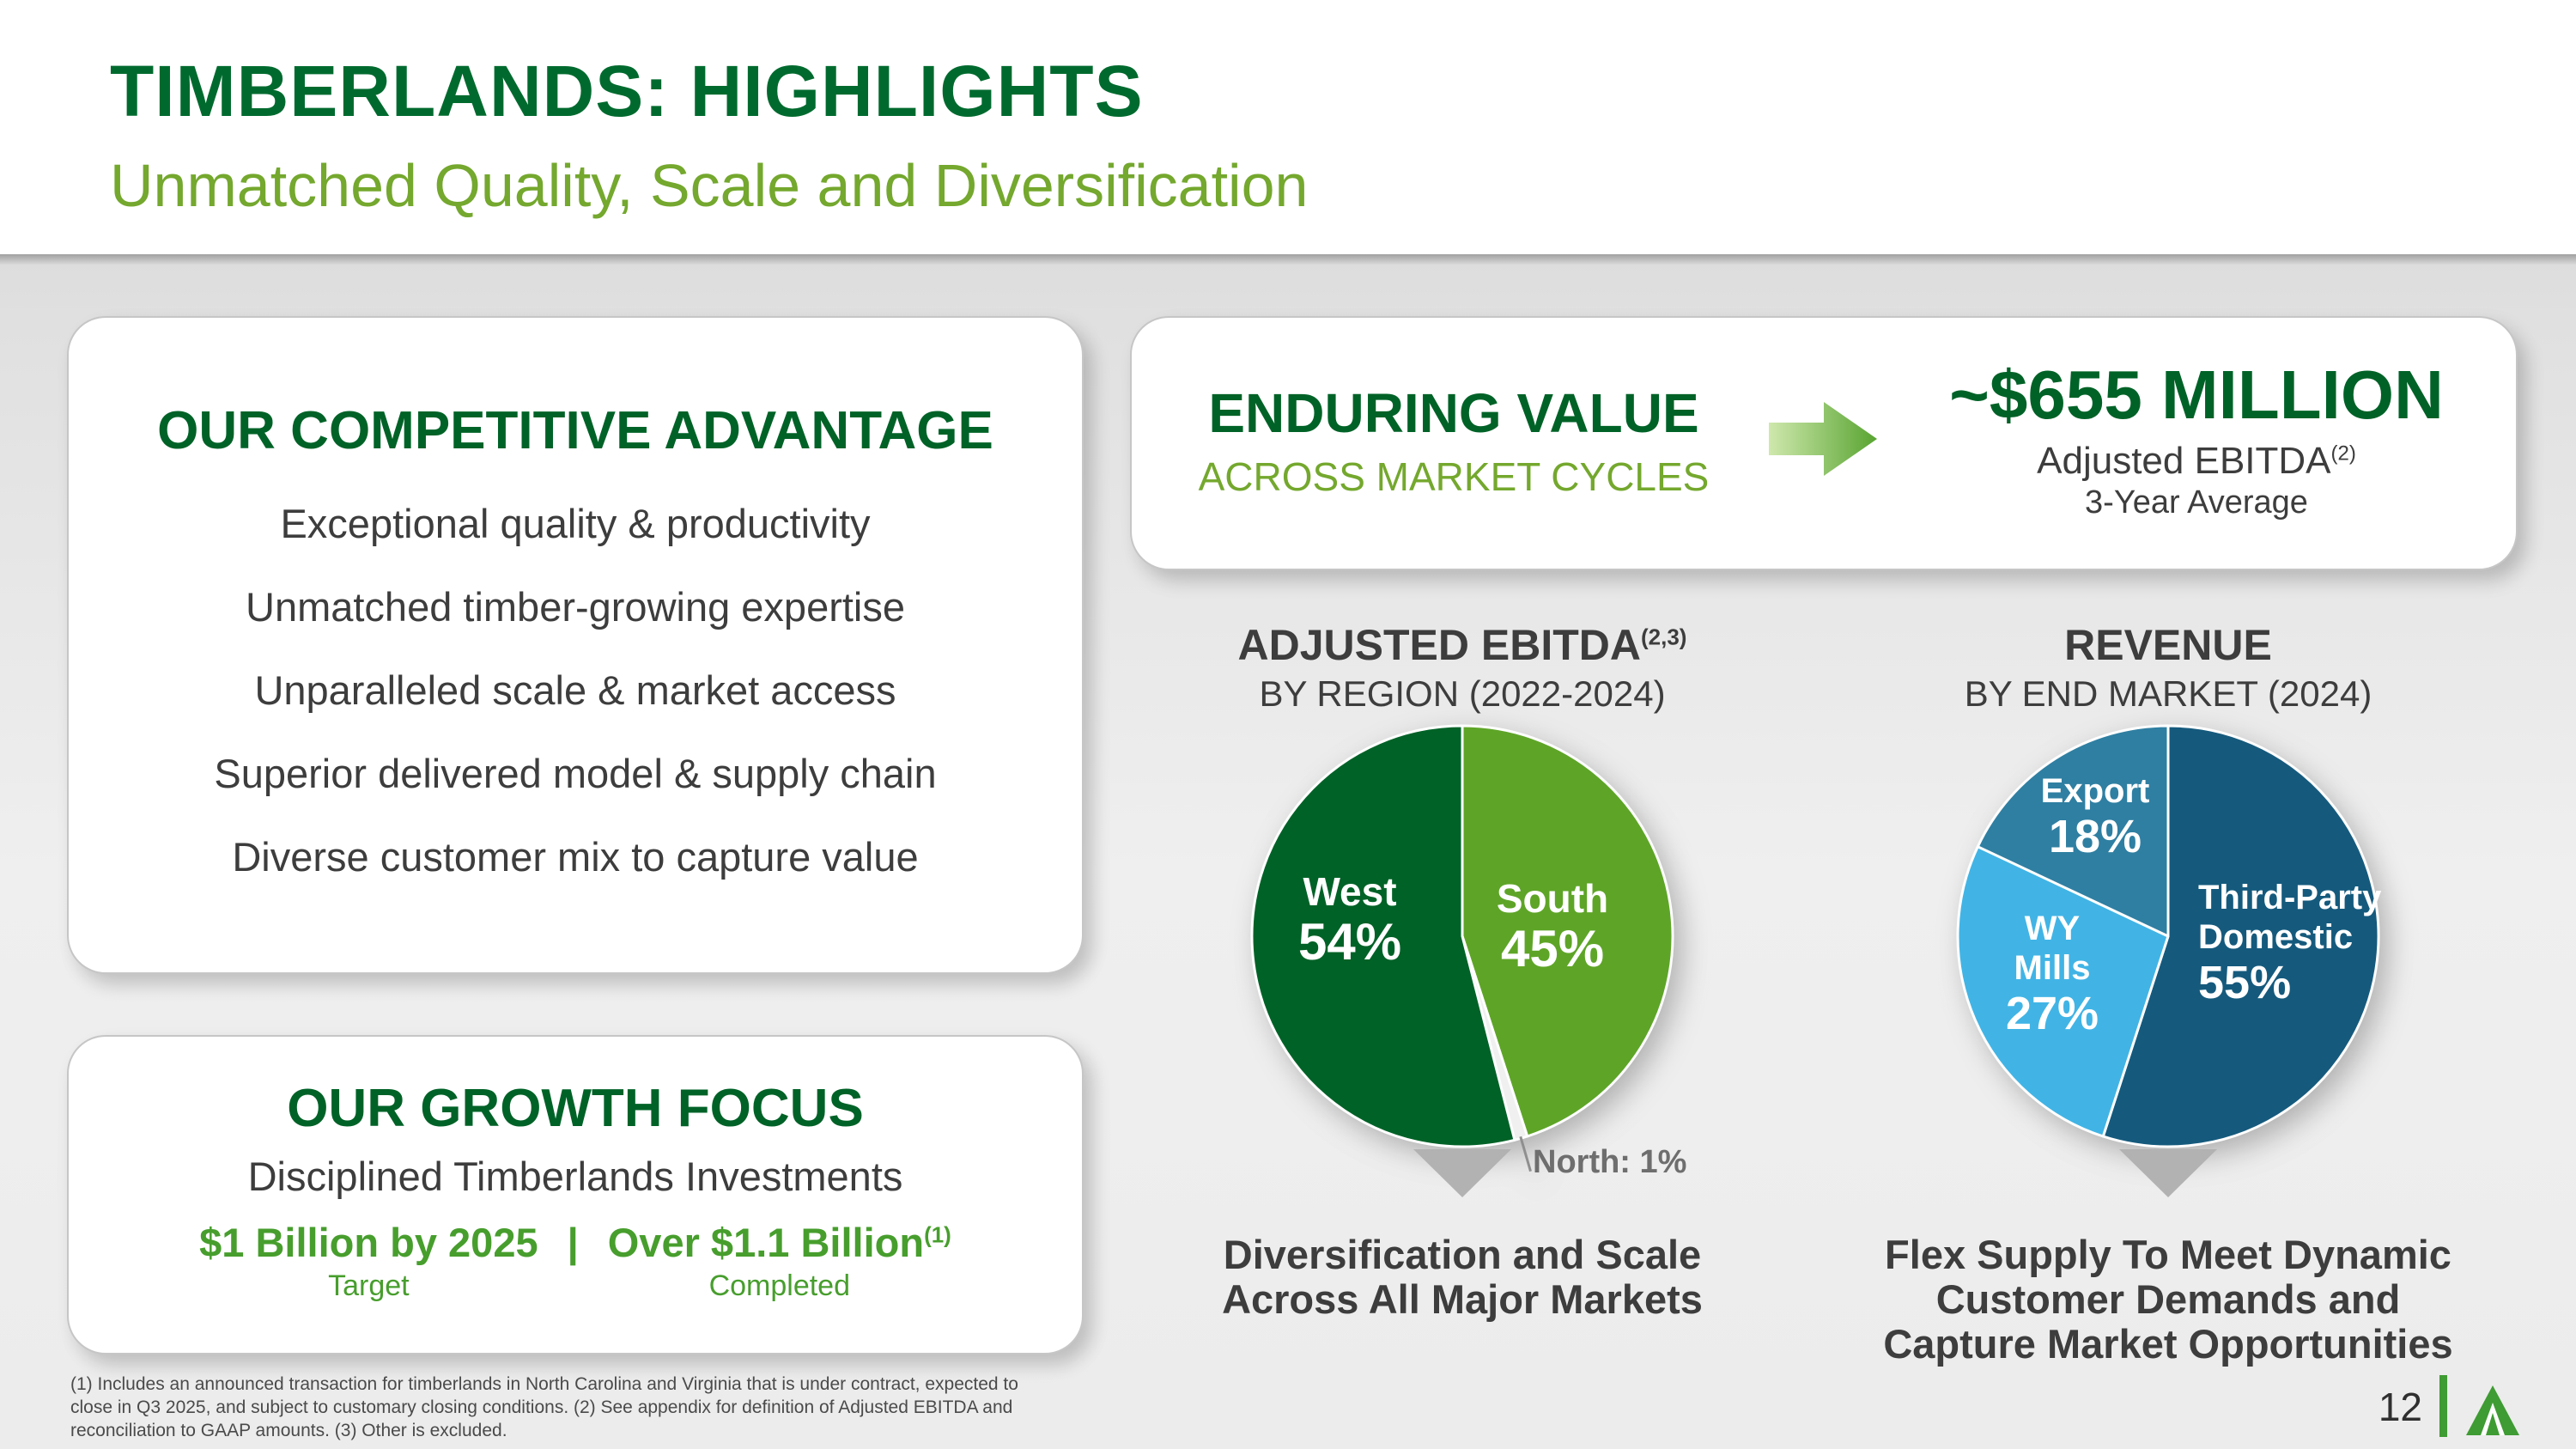 The width and height of the screenshot is (2576, 1449). Describe the element at coordinates (1462, 1254) in the screenshot. I see `caption-line: Diversification and Scale` at that location.